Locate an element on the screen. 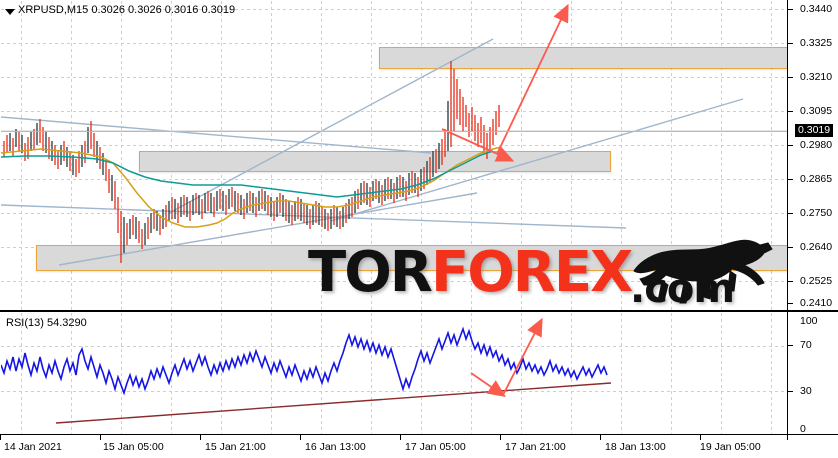 This screenshot has height=458, width=838. forecast-down-arrow is located at coordinates (478, 145).